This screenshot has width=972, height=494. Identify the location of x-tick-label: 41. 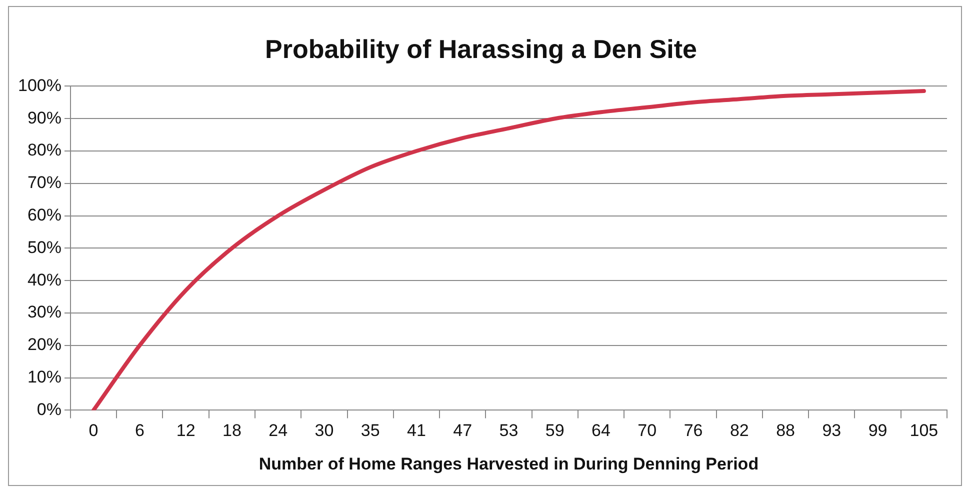
(416, 430).